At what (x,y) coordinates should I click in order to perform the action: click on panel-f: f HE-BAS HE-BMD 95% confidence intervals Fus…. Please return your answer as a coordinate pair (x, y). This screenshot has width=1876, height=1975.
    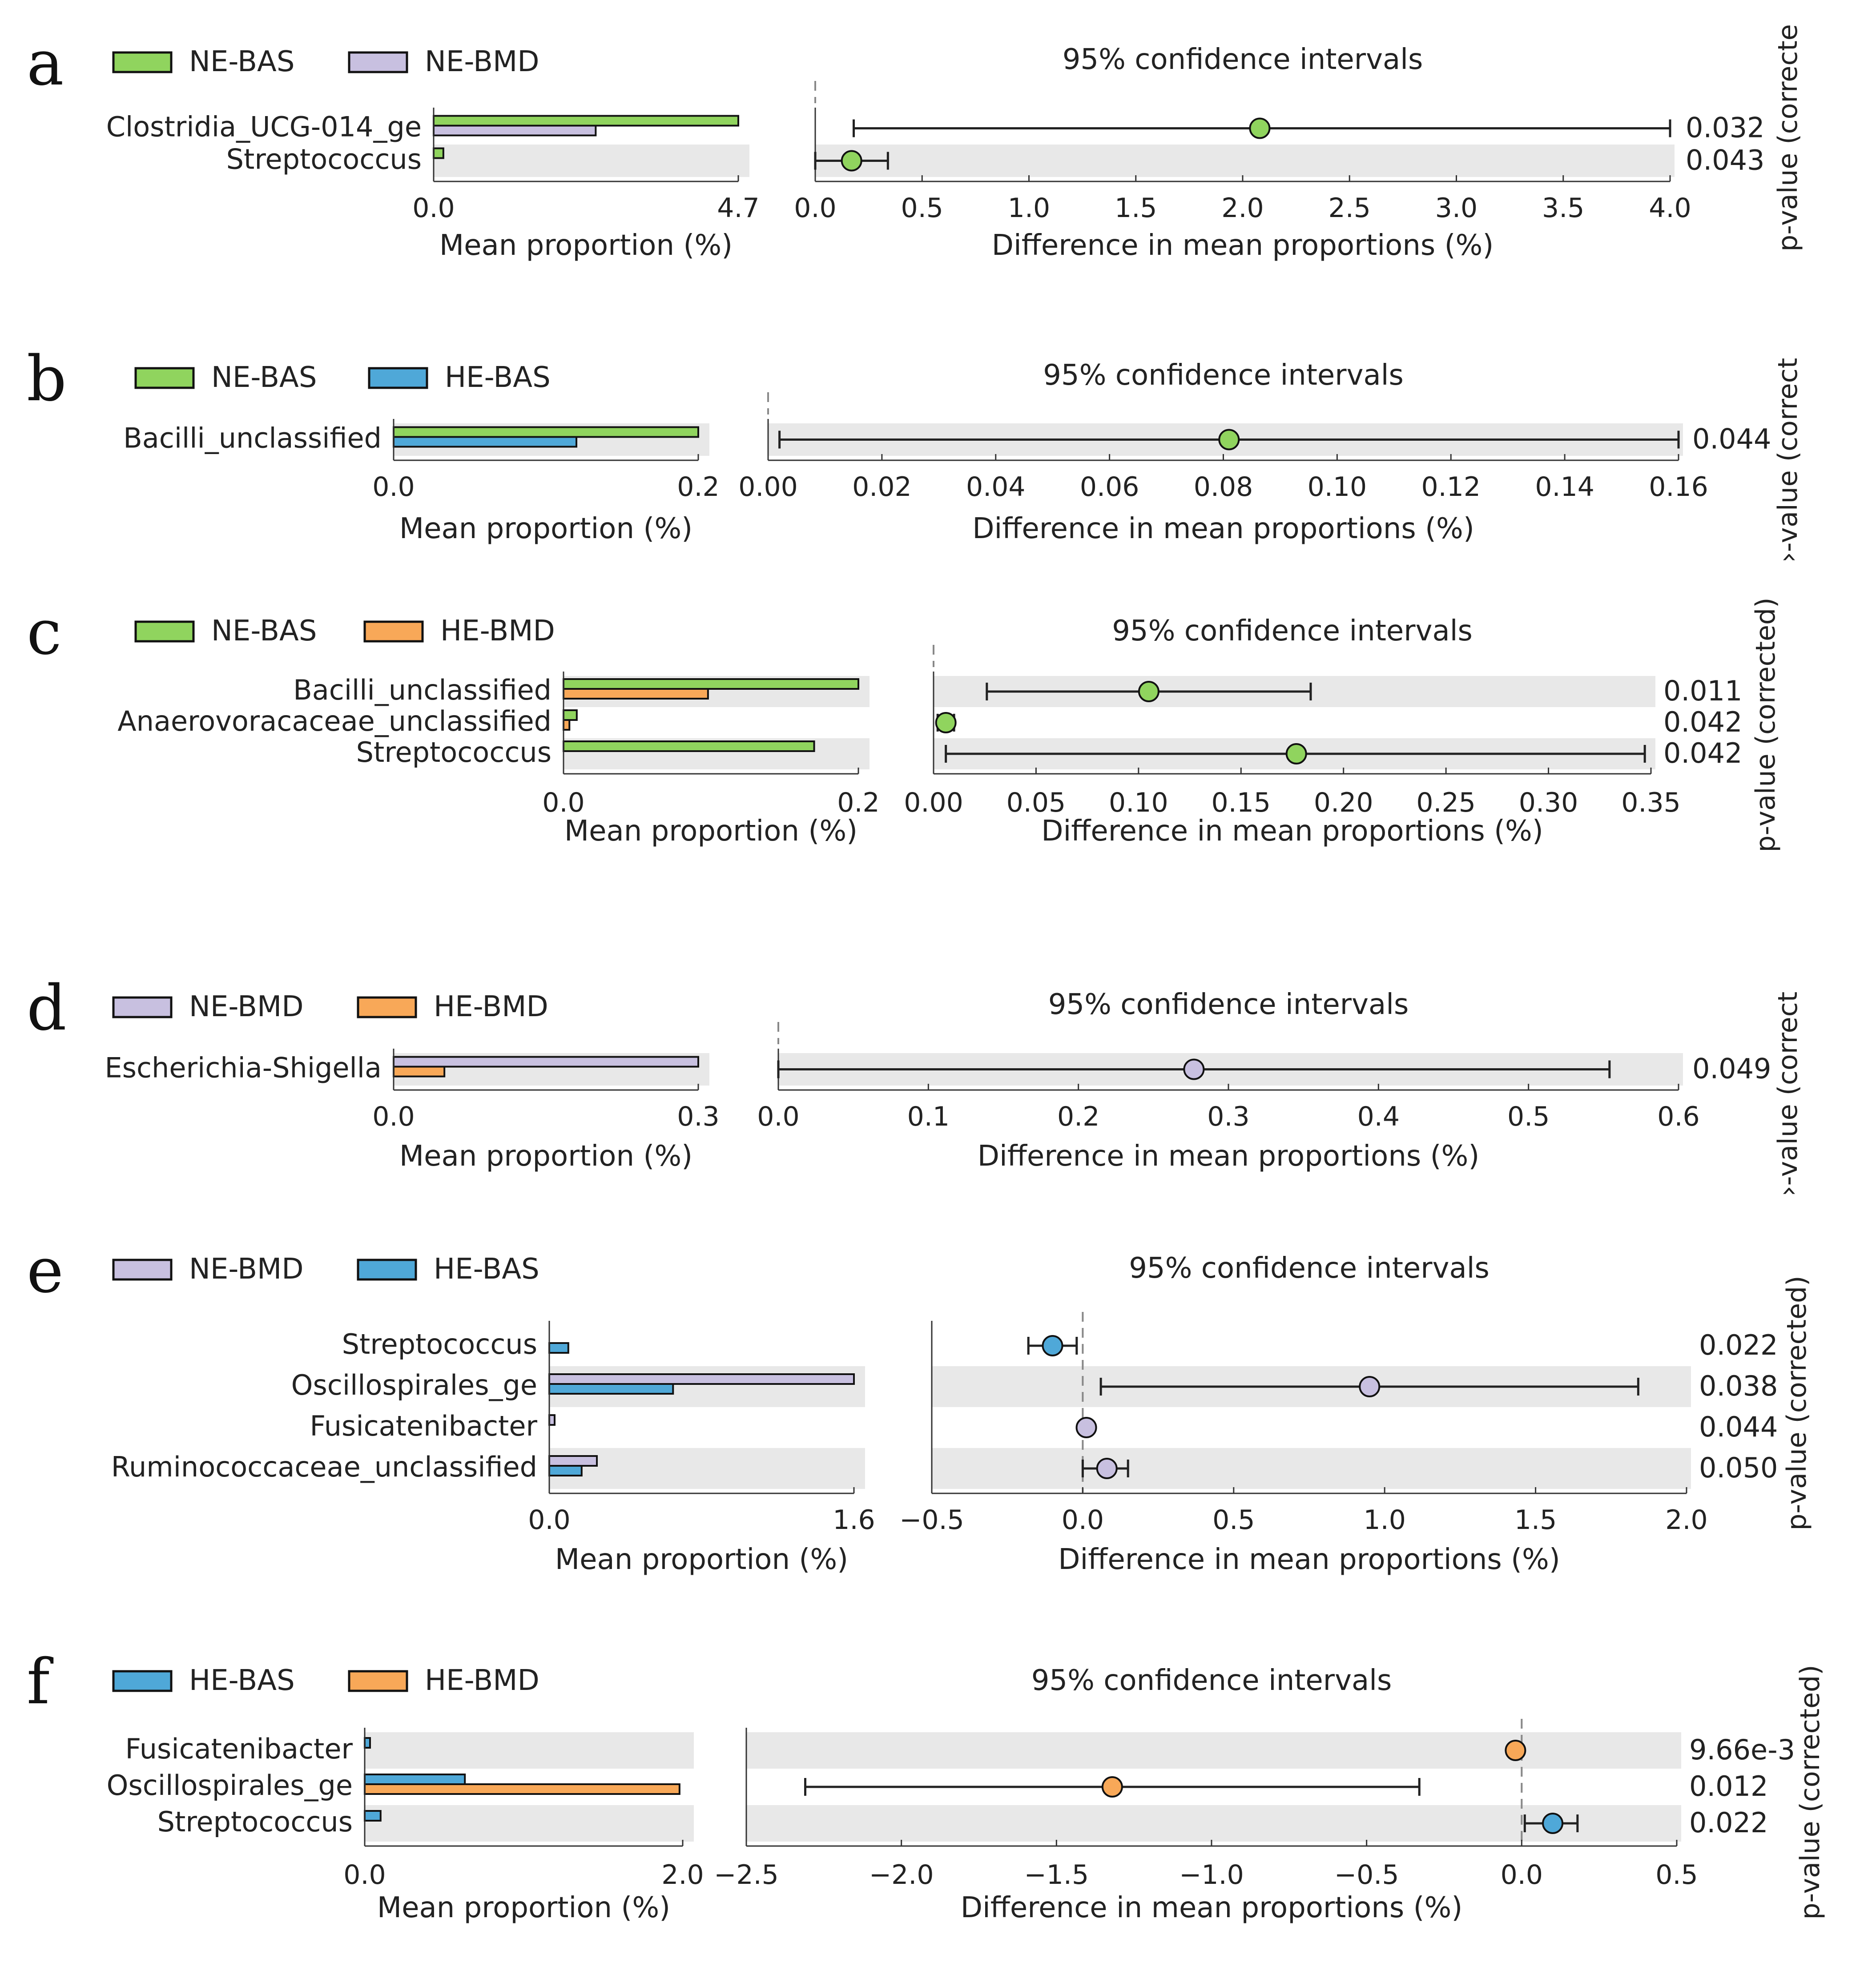
    Looking at the image, I should click on (926, 1785).